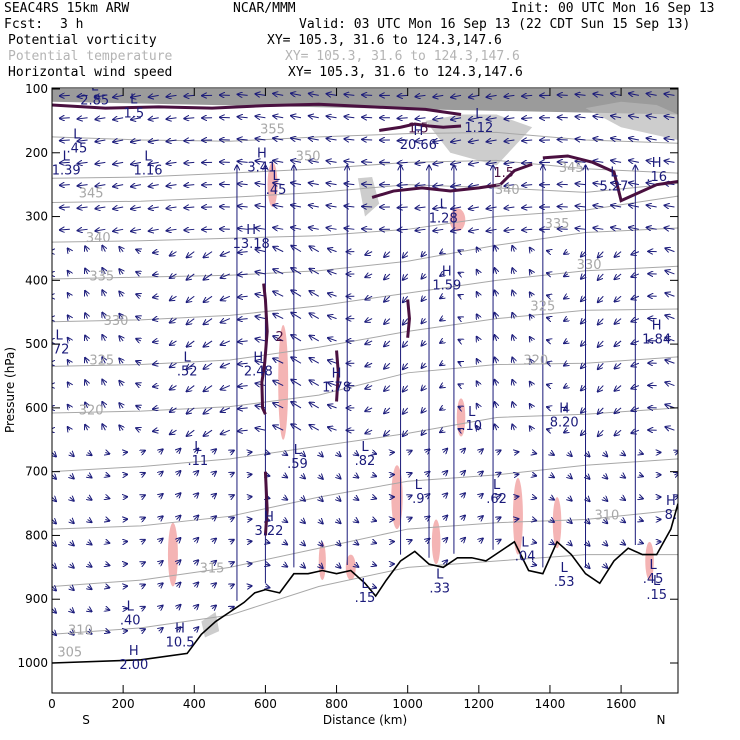 This screenshot has height=740, width=740. What do you see at coordinates (418, 128) in the screenshot?
I see `pv-label: 1.5` at bounding box center [418, 128].